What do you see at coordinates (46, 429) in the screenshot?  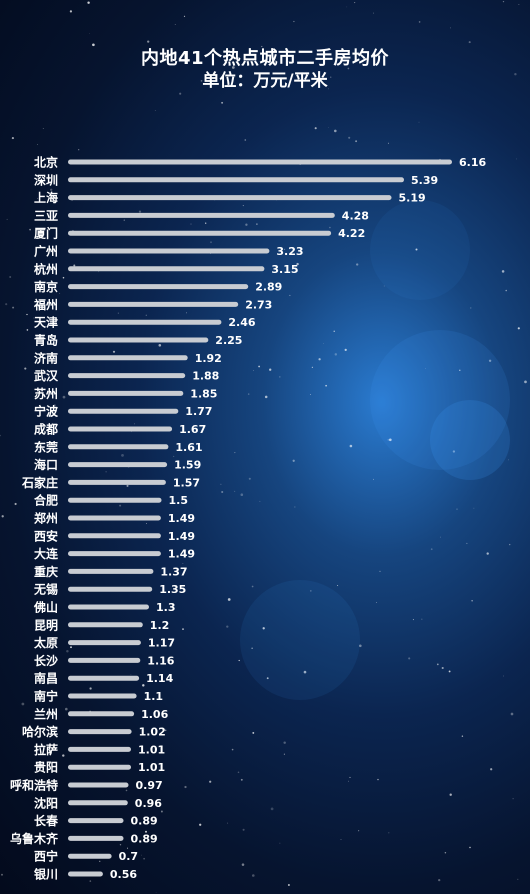 I see `category-label: 成都` at bounding box center [46, 429].